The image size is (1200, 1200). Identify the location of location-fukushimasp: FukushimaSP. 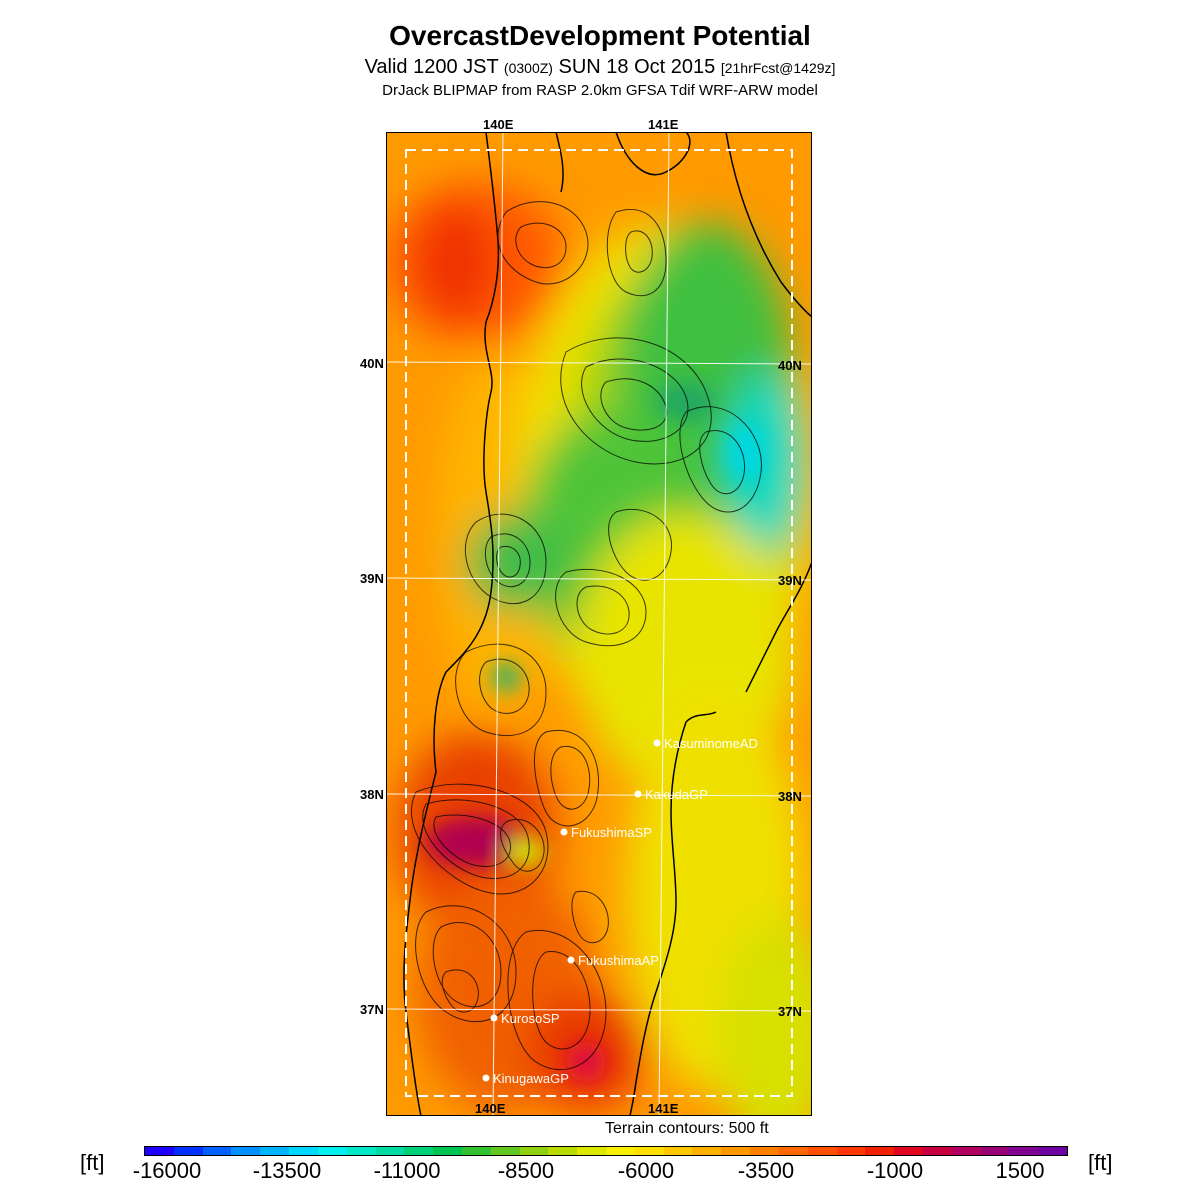
(606, 832).